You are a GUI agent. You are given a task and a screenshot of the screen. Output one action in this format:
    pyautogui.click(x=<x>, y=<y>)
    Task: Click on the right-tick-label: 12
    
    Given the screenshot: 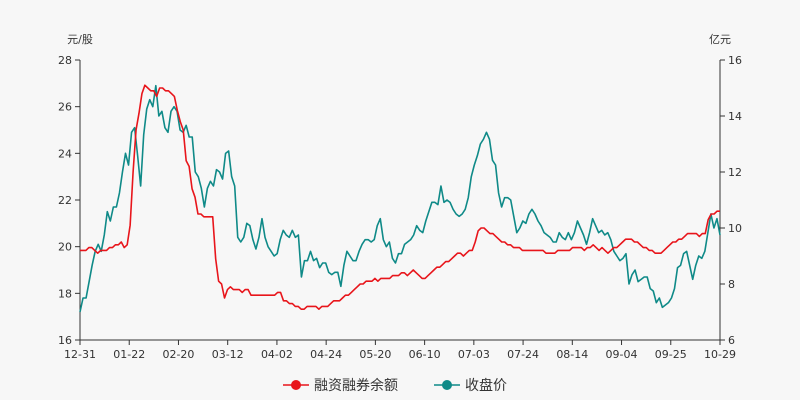 What is the action you would take?
    pyautogui.click(x=735, y=172)
    